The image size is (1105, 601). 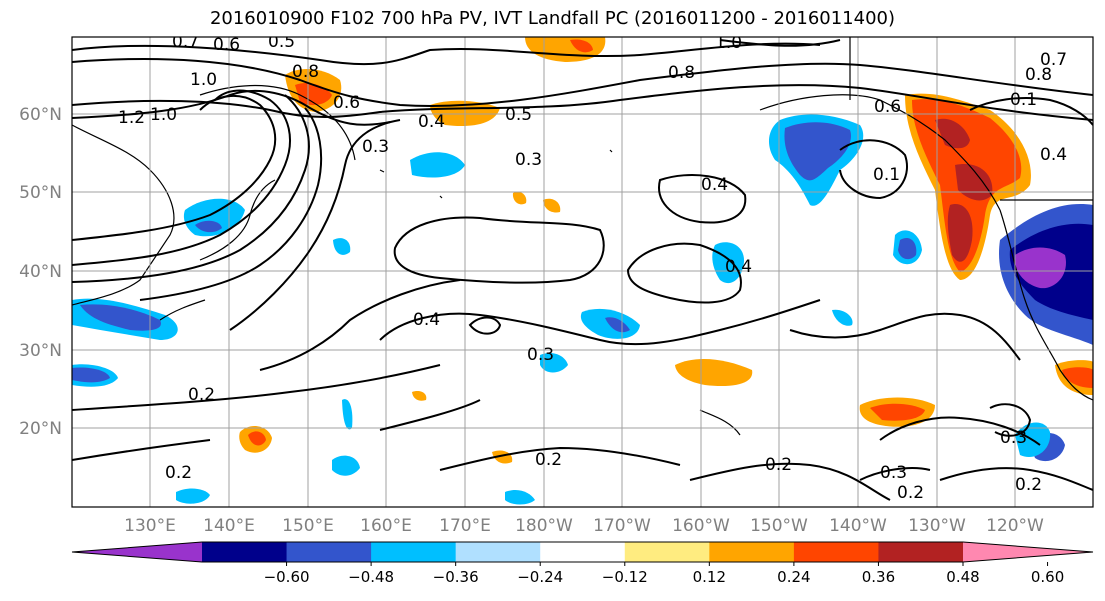 What do you see at coordinates (287, 577) in the screenshot?
I see `colorbar-tick-label: −0.60` at bounding box center [287, 577].